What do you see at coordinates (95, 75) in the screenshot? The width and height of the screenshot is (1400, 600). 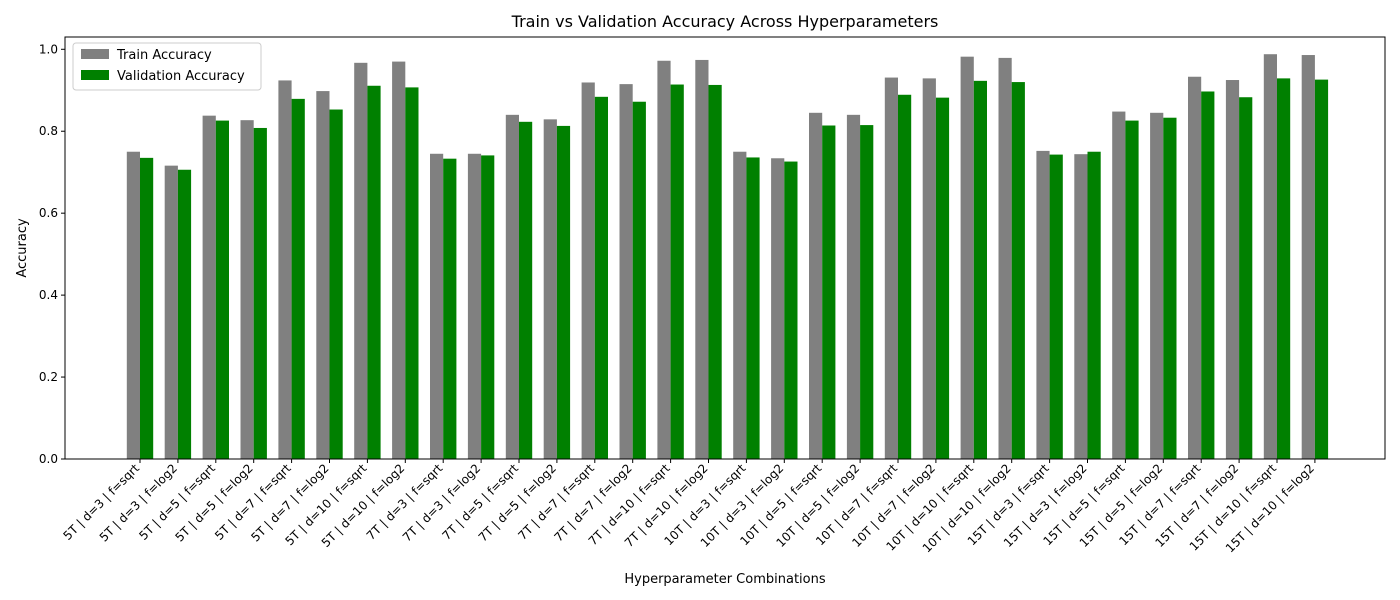 I see `legend-swatch-validation` at bounding box center [95, 75].